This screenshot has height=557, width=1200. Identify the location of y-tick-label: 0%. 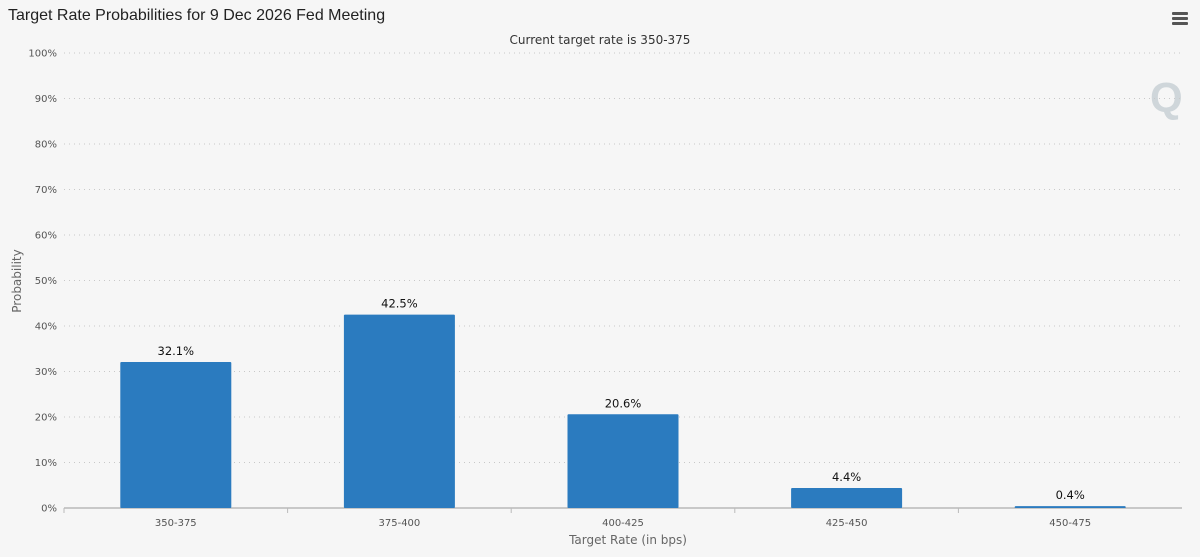
(49, 509).